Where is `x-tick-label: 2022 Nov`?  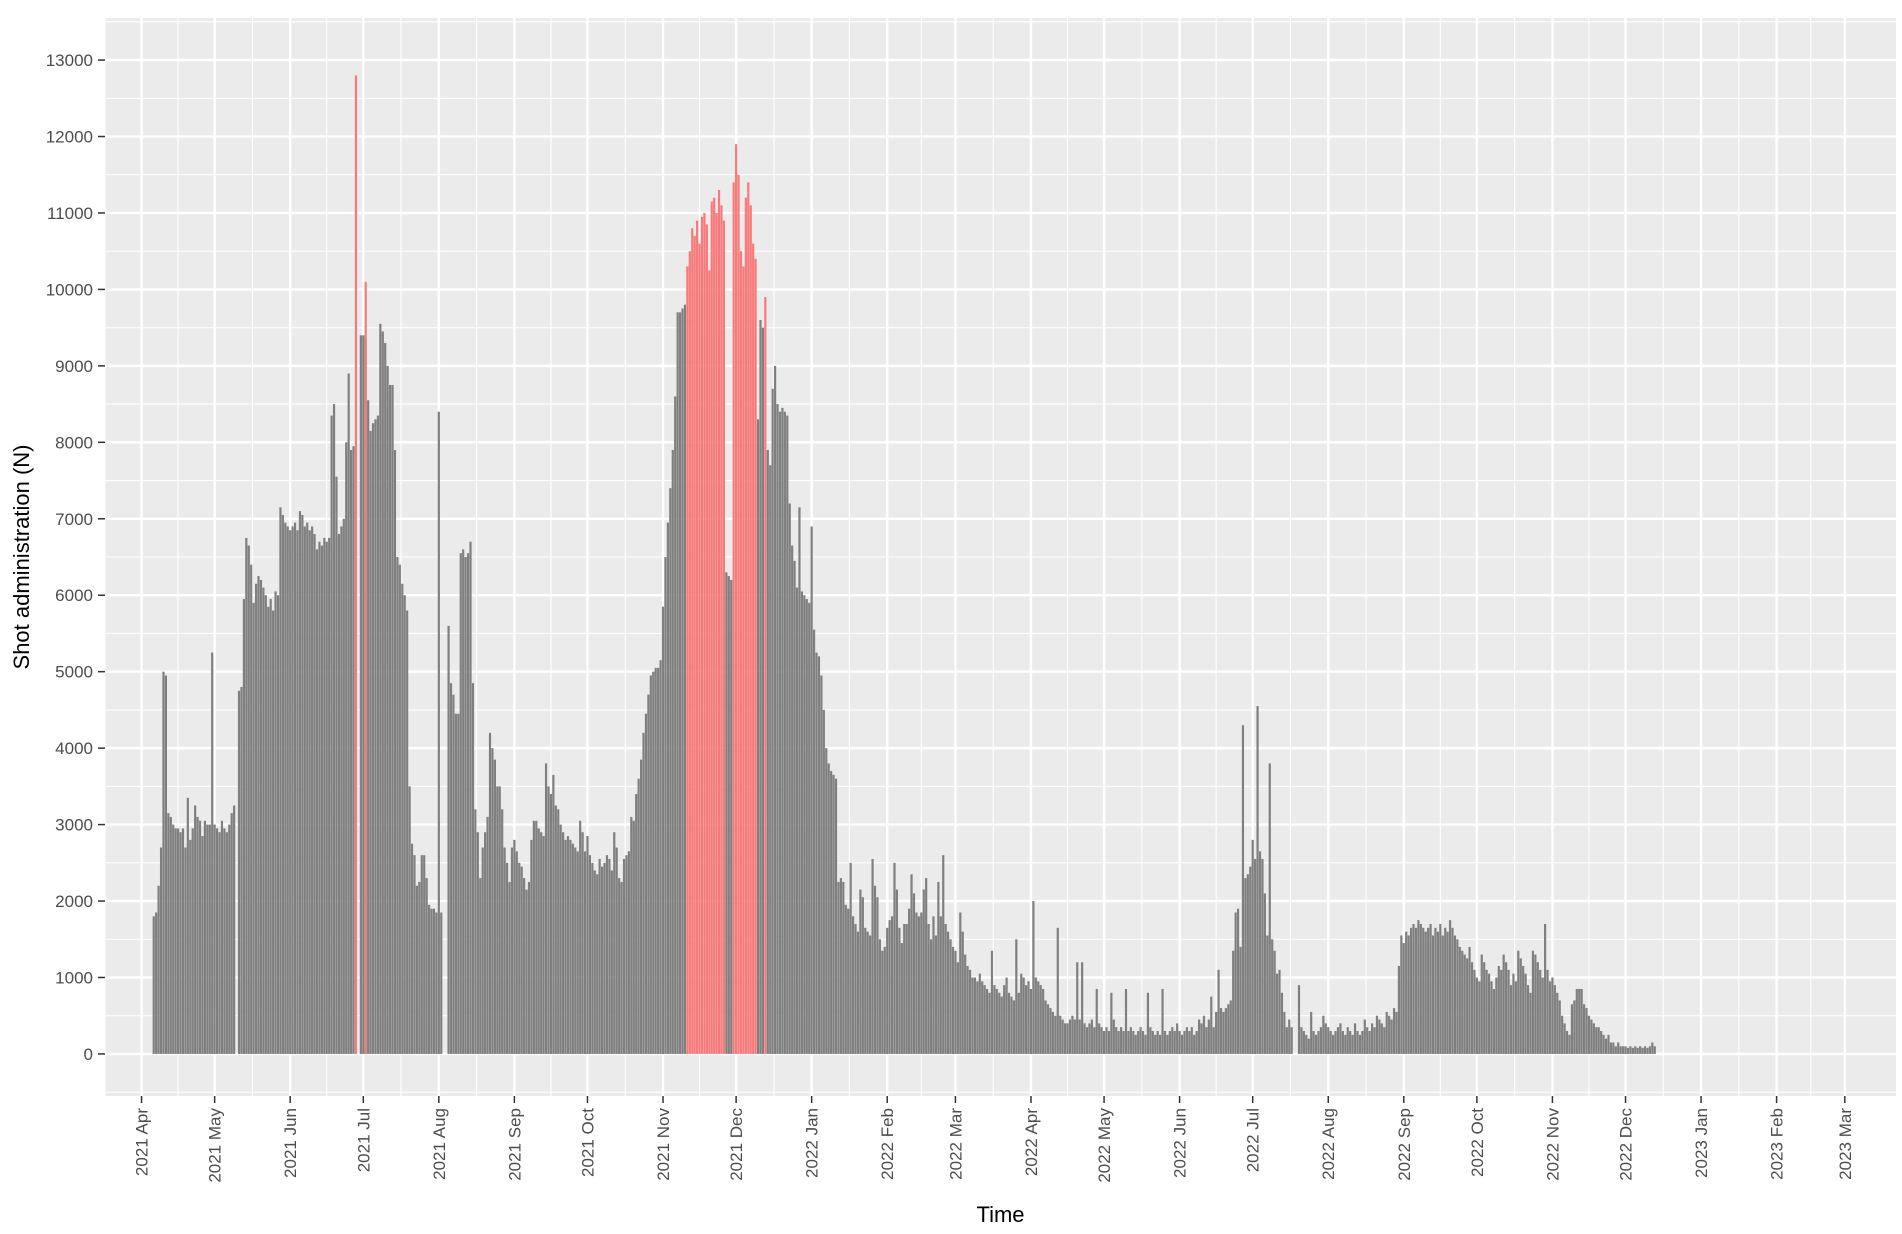
x-tick-label: 2022 Nov is located at coordinates (1552, 1144).